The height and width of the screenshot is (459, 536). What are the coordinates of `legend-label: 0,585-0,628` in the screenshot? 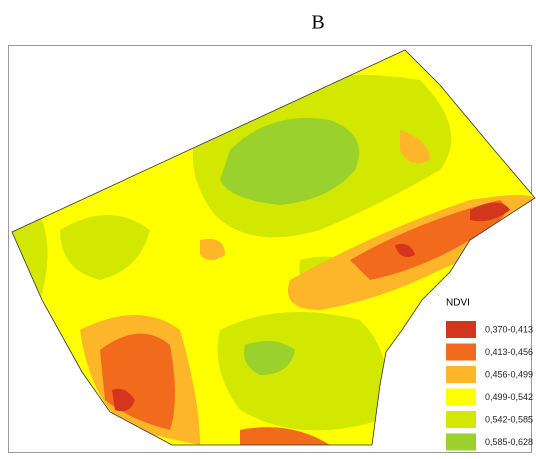 It's located at (509, 442).